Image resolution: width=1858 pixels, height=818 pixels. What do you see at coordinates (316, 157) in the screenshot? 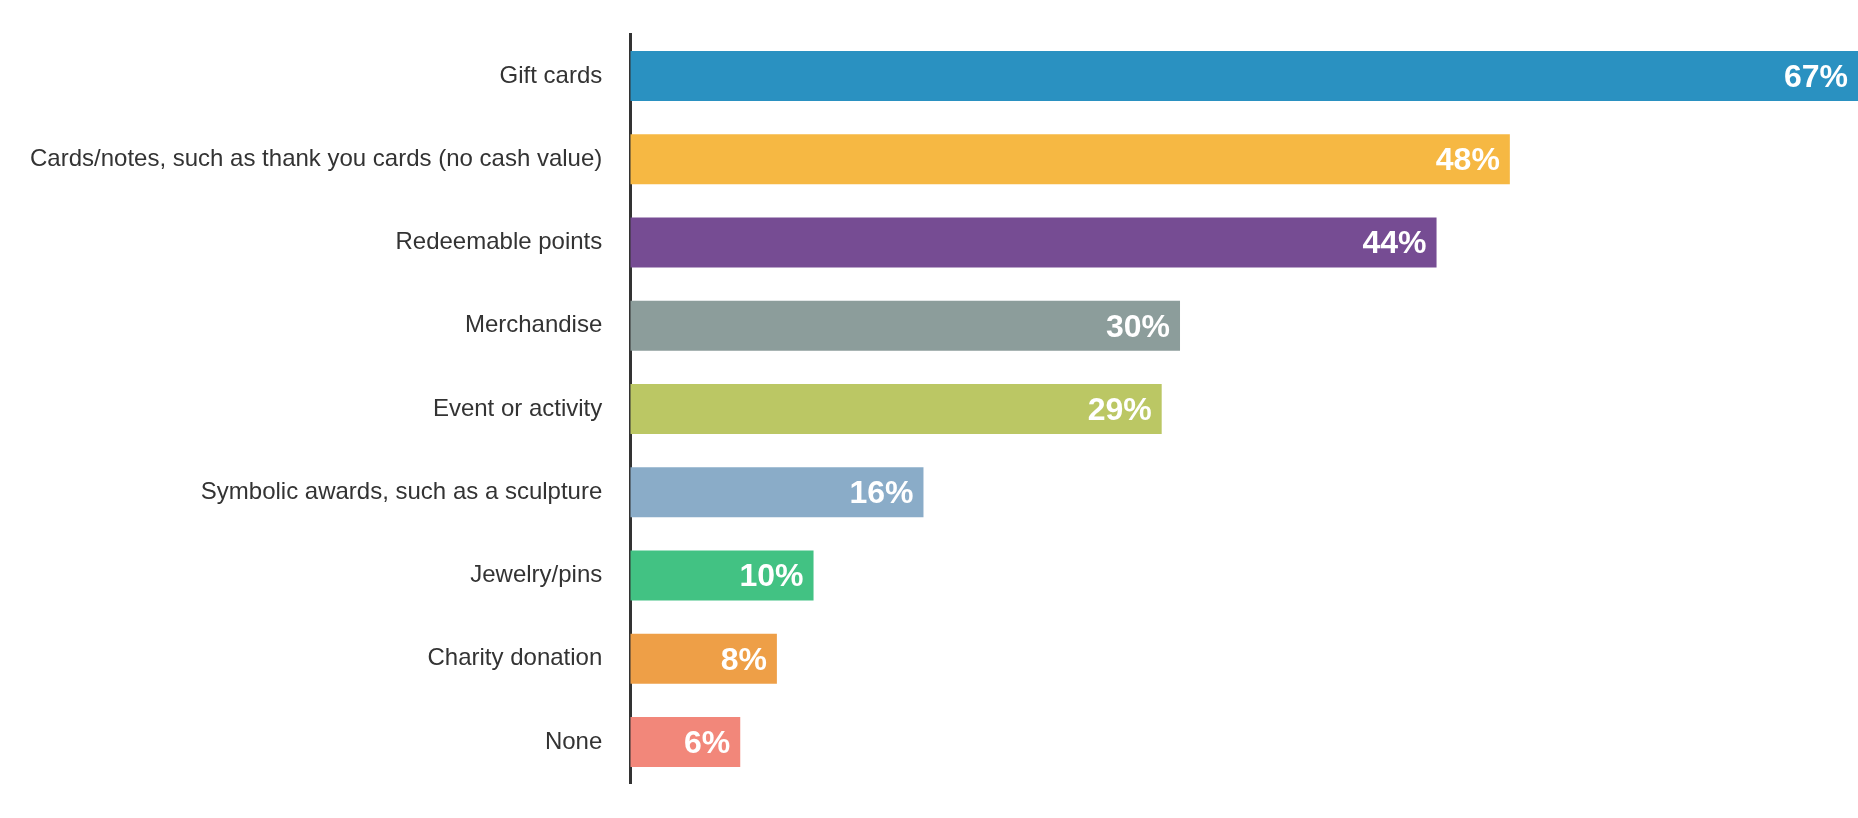
I see `y-tick-label: Cards/notes, such as thank you cards (no cash value)` at bounding box center [316, 157].